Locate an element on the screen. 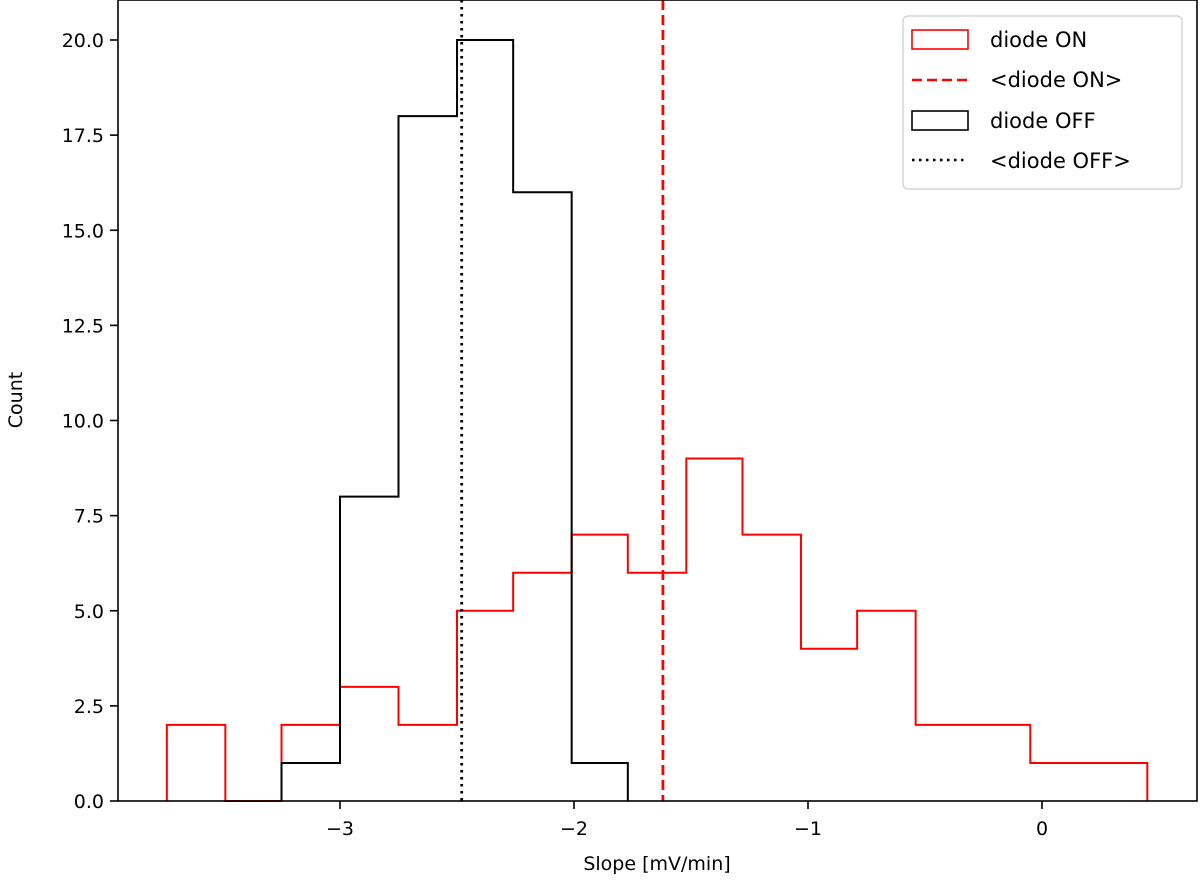 The height and width of the screenshot is (885, 1200). x-tick-label: −3 is located at coordinates (340, 829).